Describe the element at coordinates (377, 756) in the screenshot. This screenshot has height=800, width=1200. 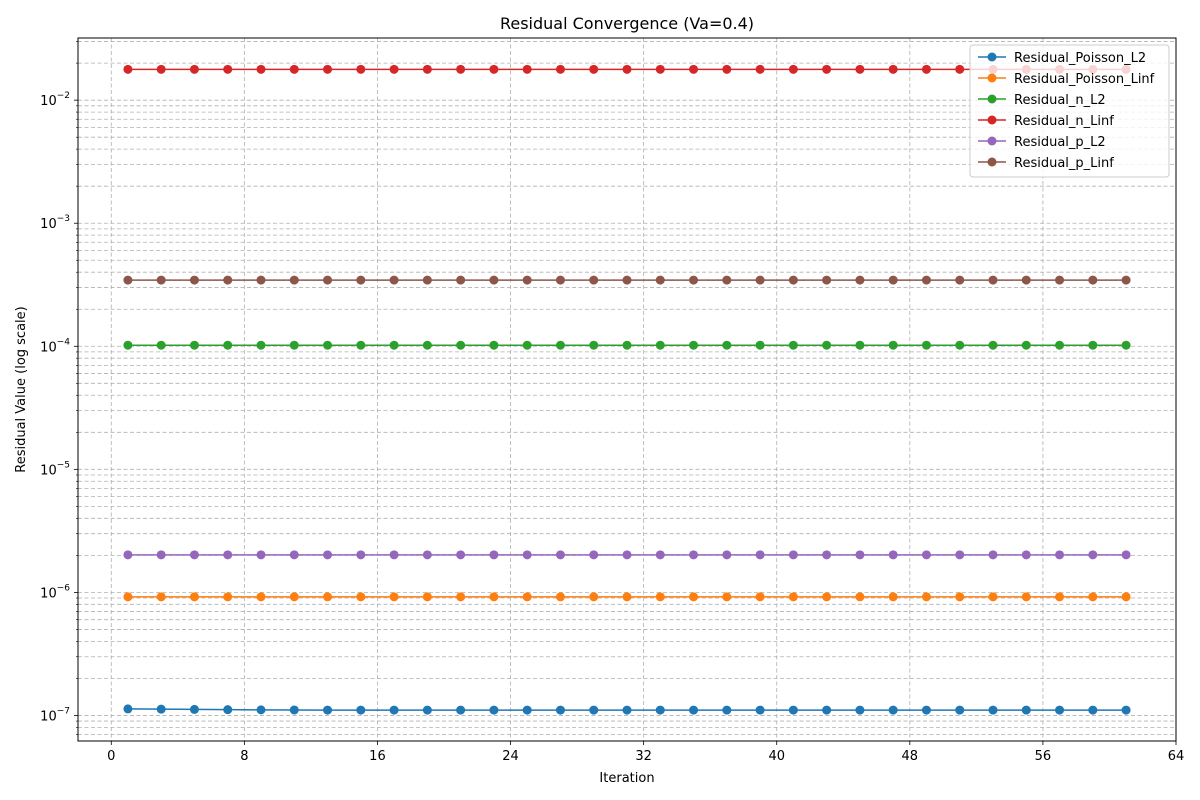
I see `x-tick-label: 16` at that location.